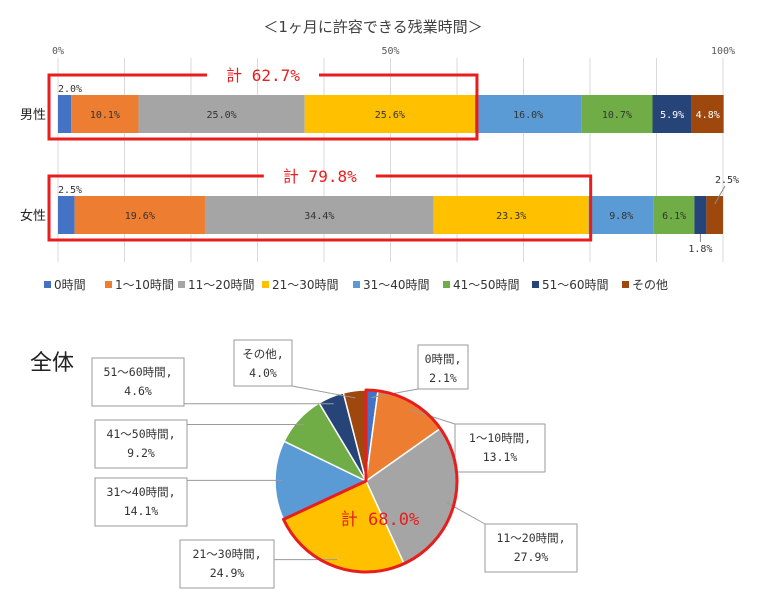 The width and height of the screenshot is (764, 607). Describe the element at coordinates (380, 520) in the screenshot. I see `total-annotation: 計 68.0%` at that location.